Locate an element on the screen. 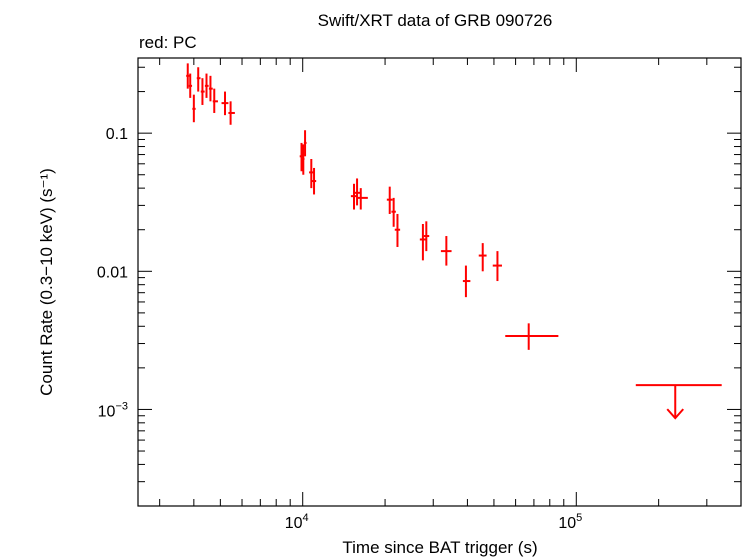 This screenshot has height=558, width=746. x-tick-label: 10⁵ is located at coordinates (570, 522).